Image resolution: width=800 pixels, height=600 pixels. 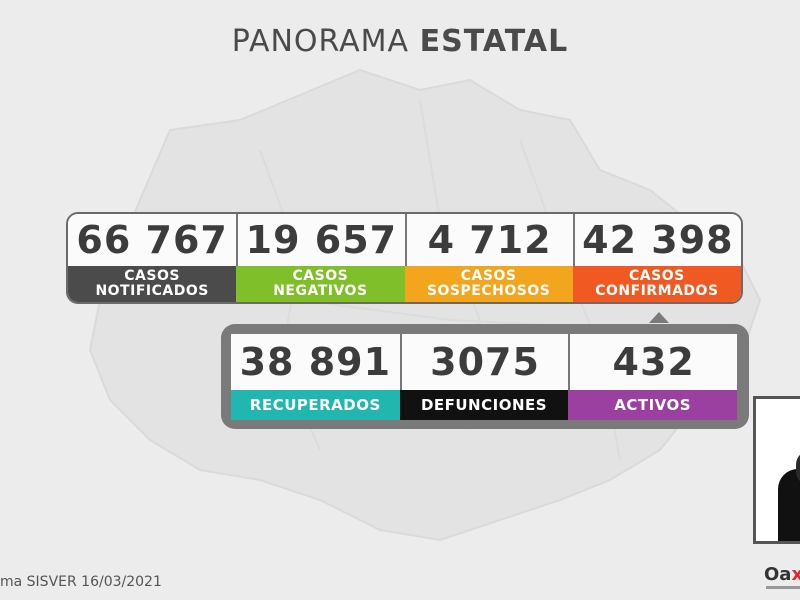 What do you see at coordinates (652, 362) in the screenshot?
I see `stat-value: 432` at bounding box center [652, 362].